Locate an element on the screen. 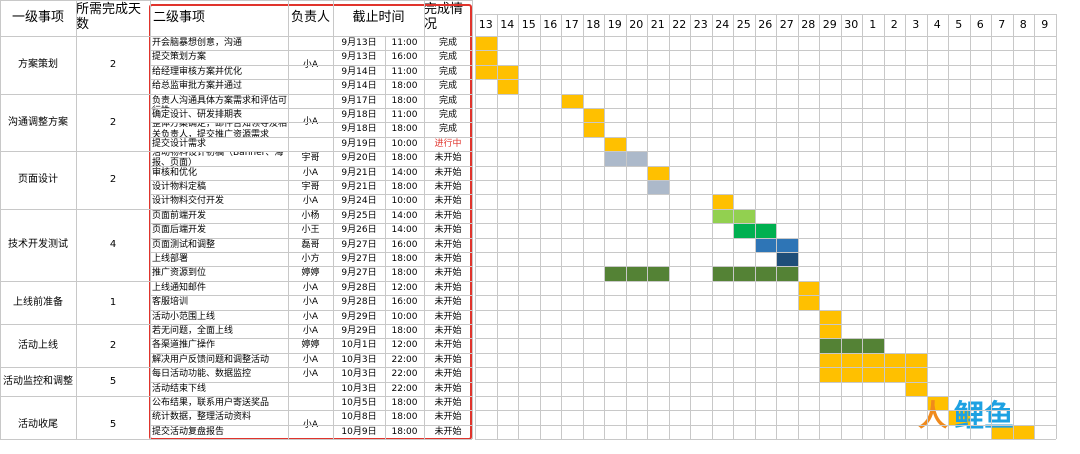  group-name: 方案策划 is located at coordinates (38, 65).